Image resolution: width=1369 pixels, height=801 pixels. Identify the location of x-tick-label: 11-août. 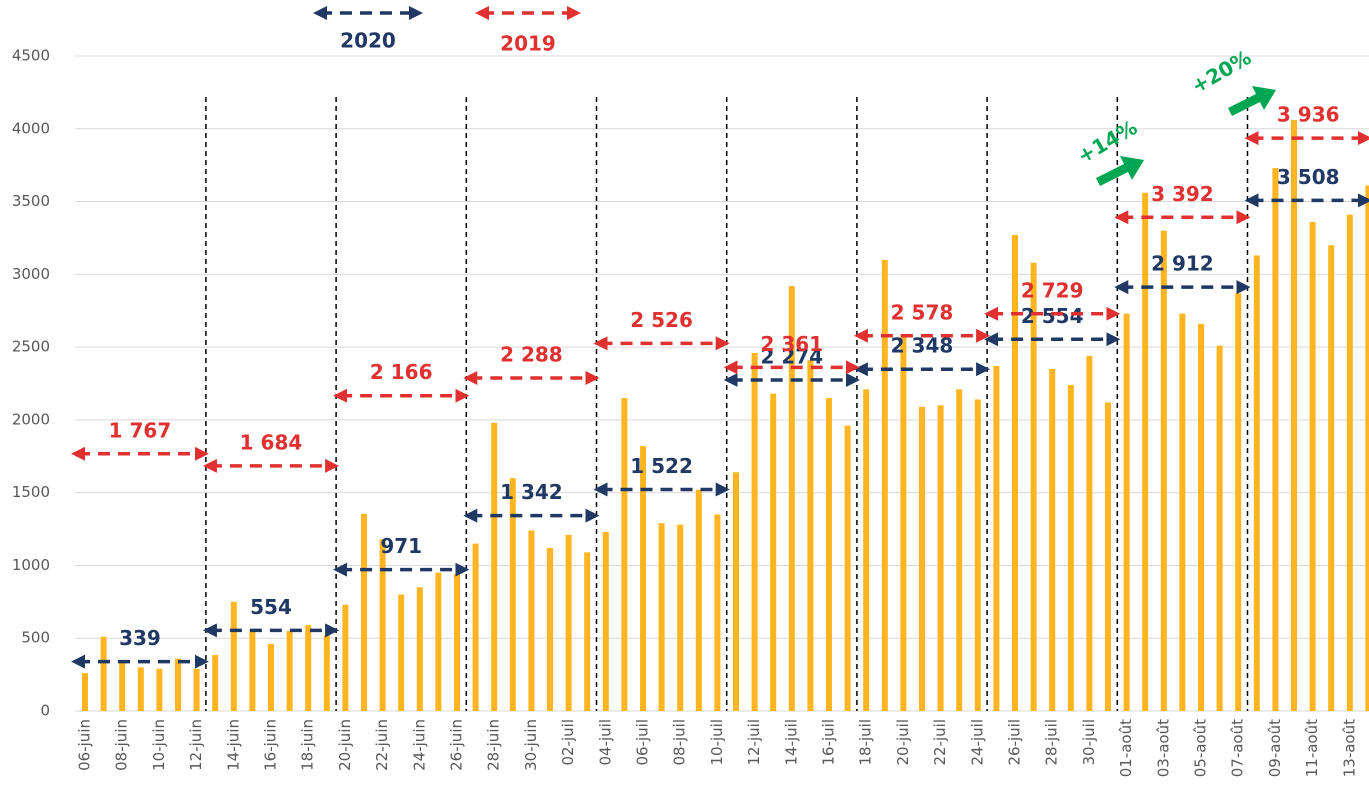
(1312, 748).